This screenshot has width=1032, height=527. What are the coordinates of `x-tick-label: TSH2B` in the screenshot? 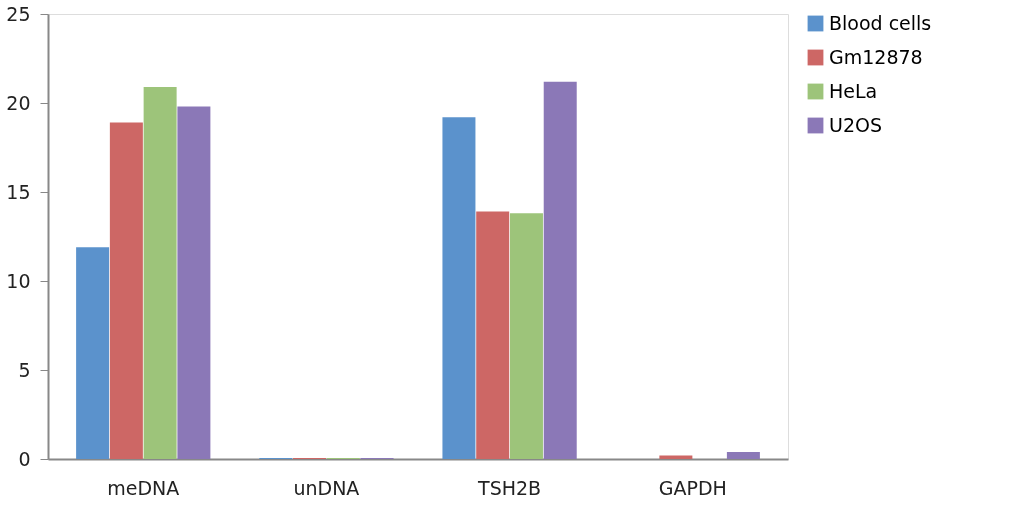 It's located at (509, 487).